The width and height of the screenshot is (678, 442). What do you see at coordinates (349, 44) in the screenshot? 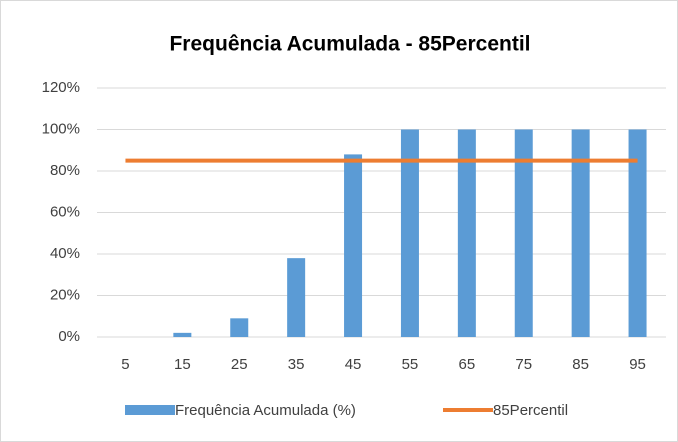
I see `chart-title: Frequência Acumulada - 85Percentil` at bounding box center [349, 44].